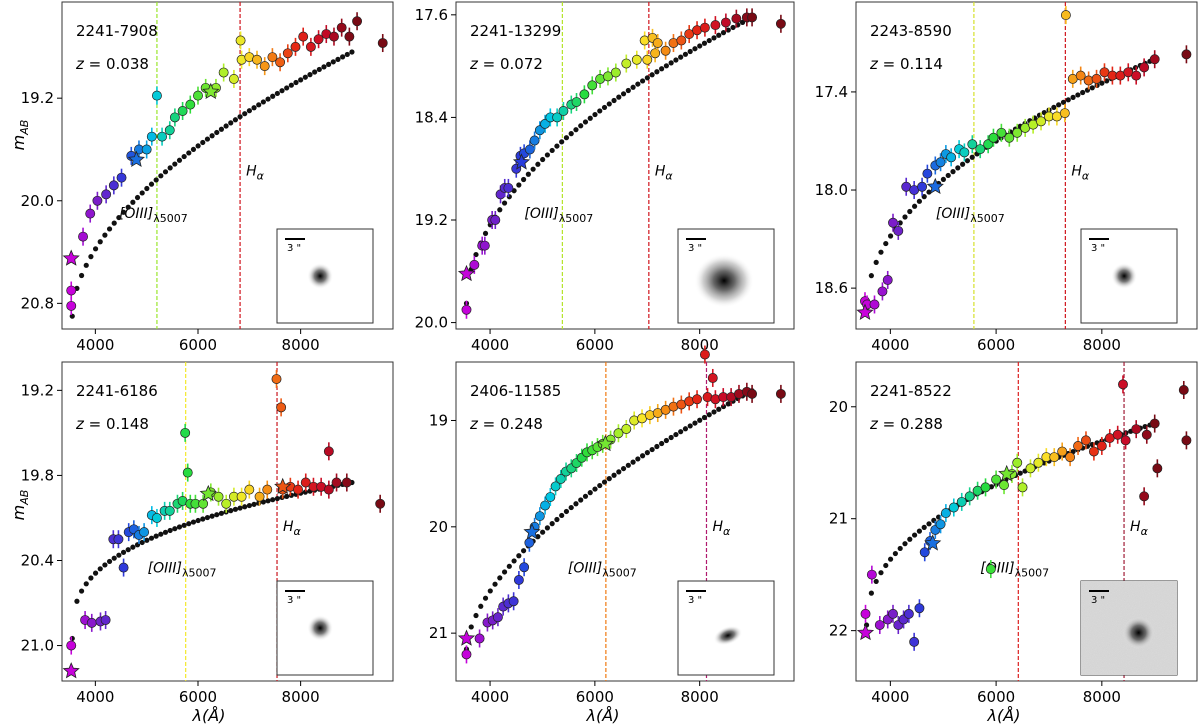 The height and width of the screenshot is (727, 1200). I want to click on x-tick-label: 4000, so click(490, 697).